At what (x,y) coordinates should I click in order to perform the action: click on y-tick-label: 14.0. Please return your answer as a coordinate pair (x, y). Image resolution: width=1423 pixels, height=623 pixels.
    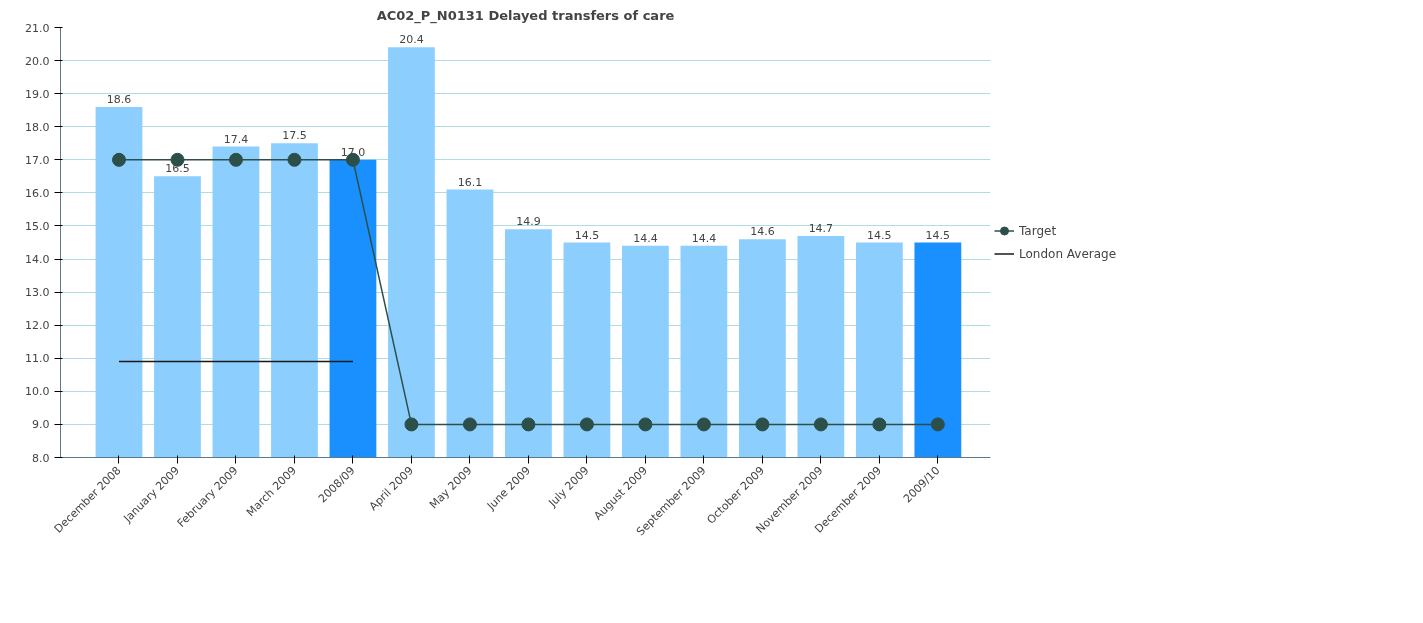
    Looking at the image, I should click on (37, 260).